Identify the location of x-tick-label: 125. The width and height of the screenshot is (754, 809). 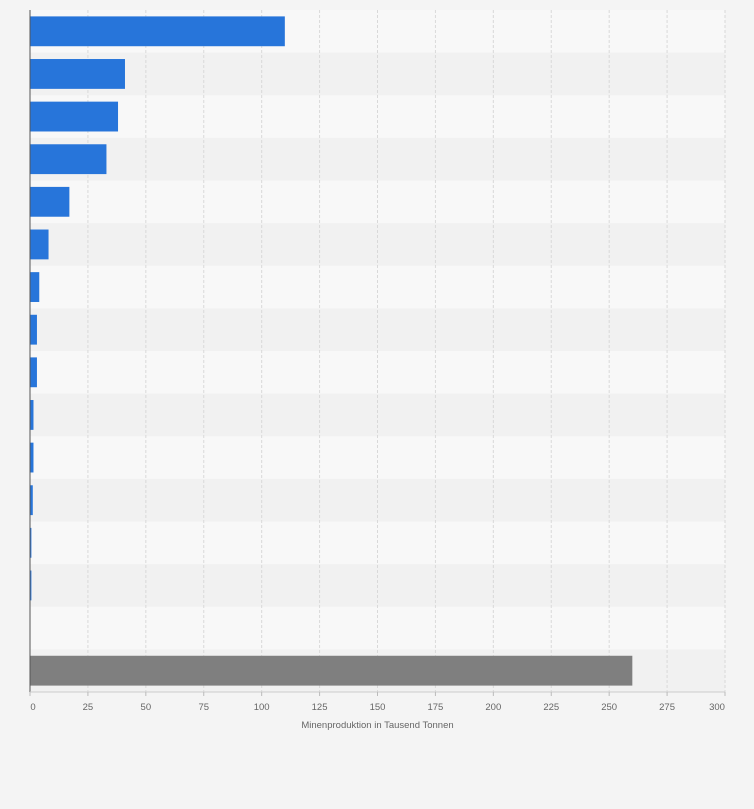
(320, 707).